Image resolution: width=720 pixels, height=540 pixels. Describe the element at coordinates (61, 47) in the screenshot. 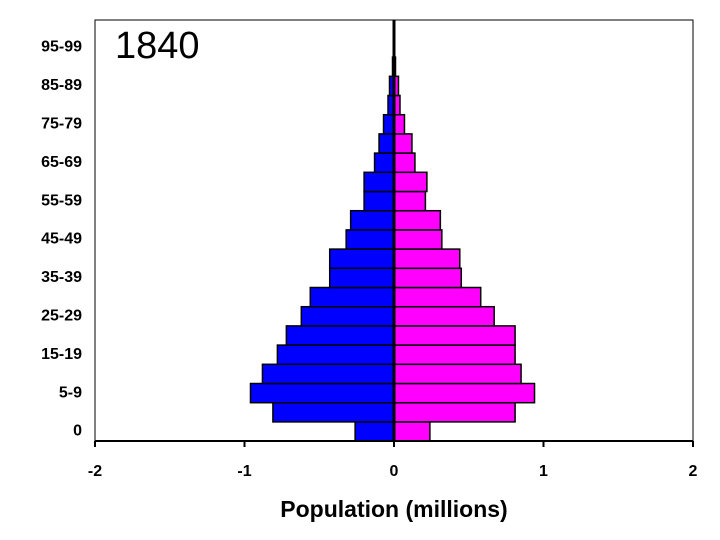

I see `y-tick-label: 95-99` at that location.